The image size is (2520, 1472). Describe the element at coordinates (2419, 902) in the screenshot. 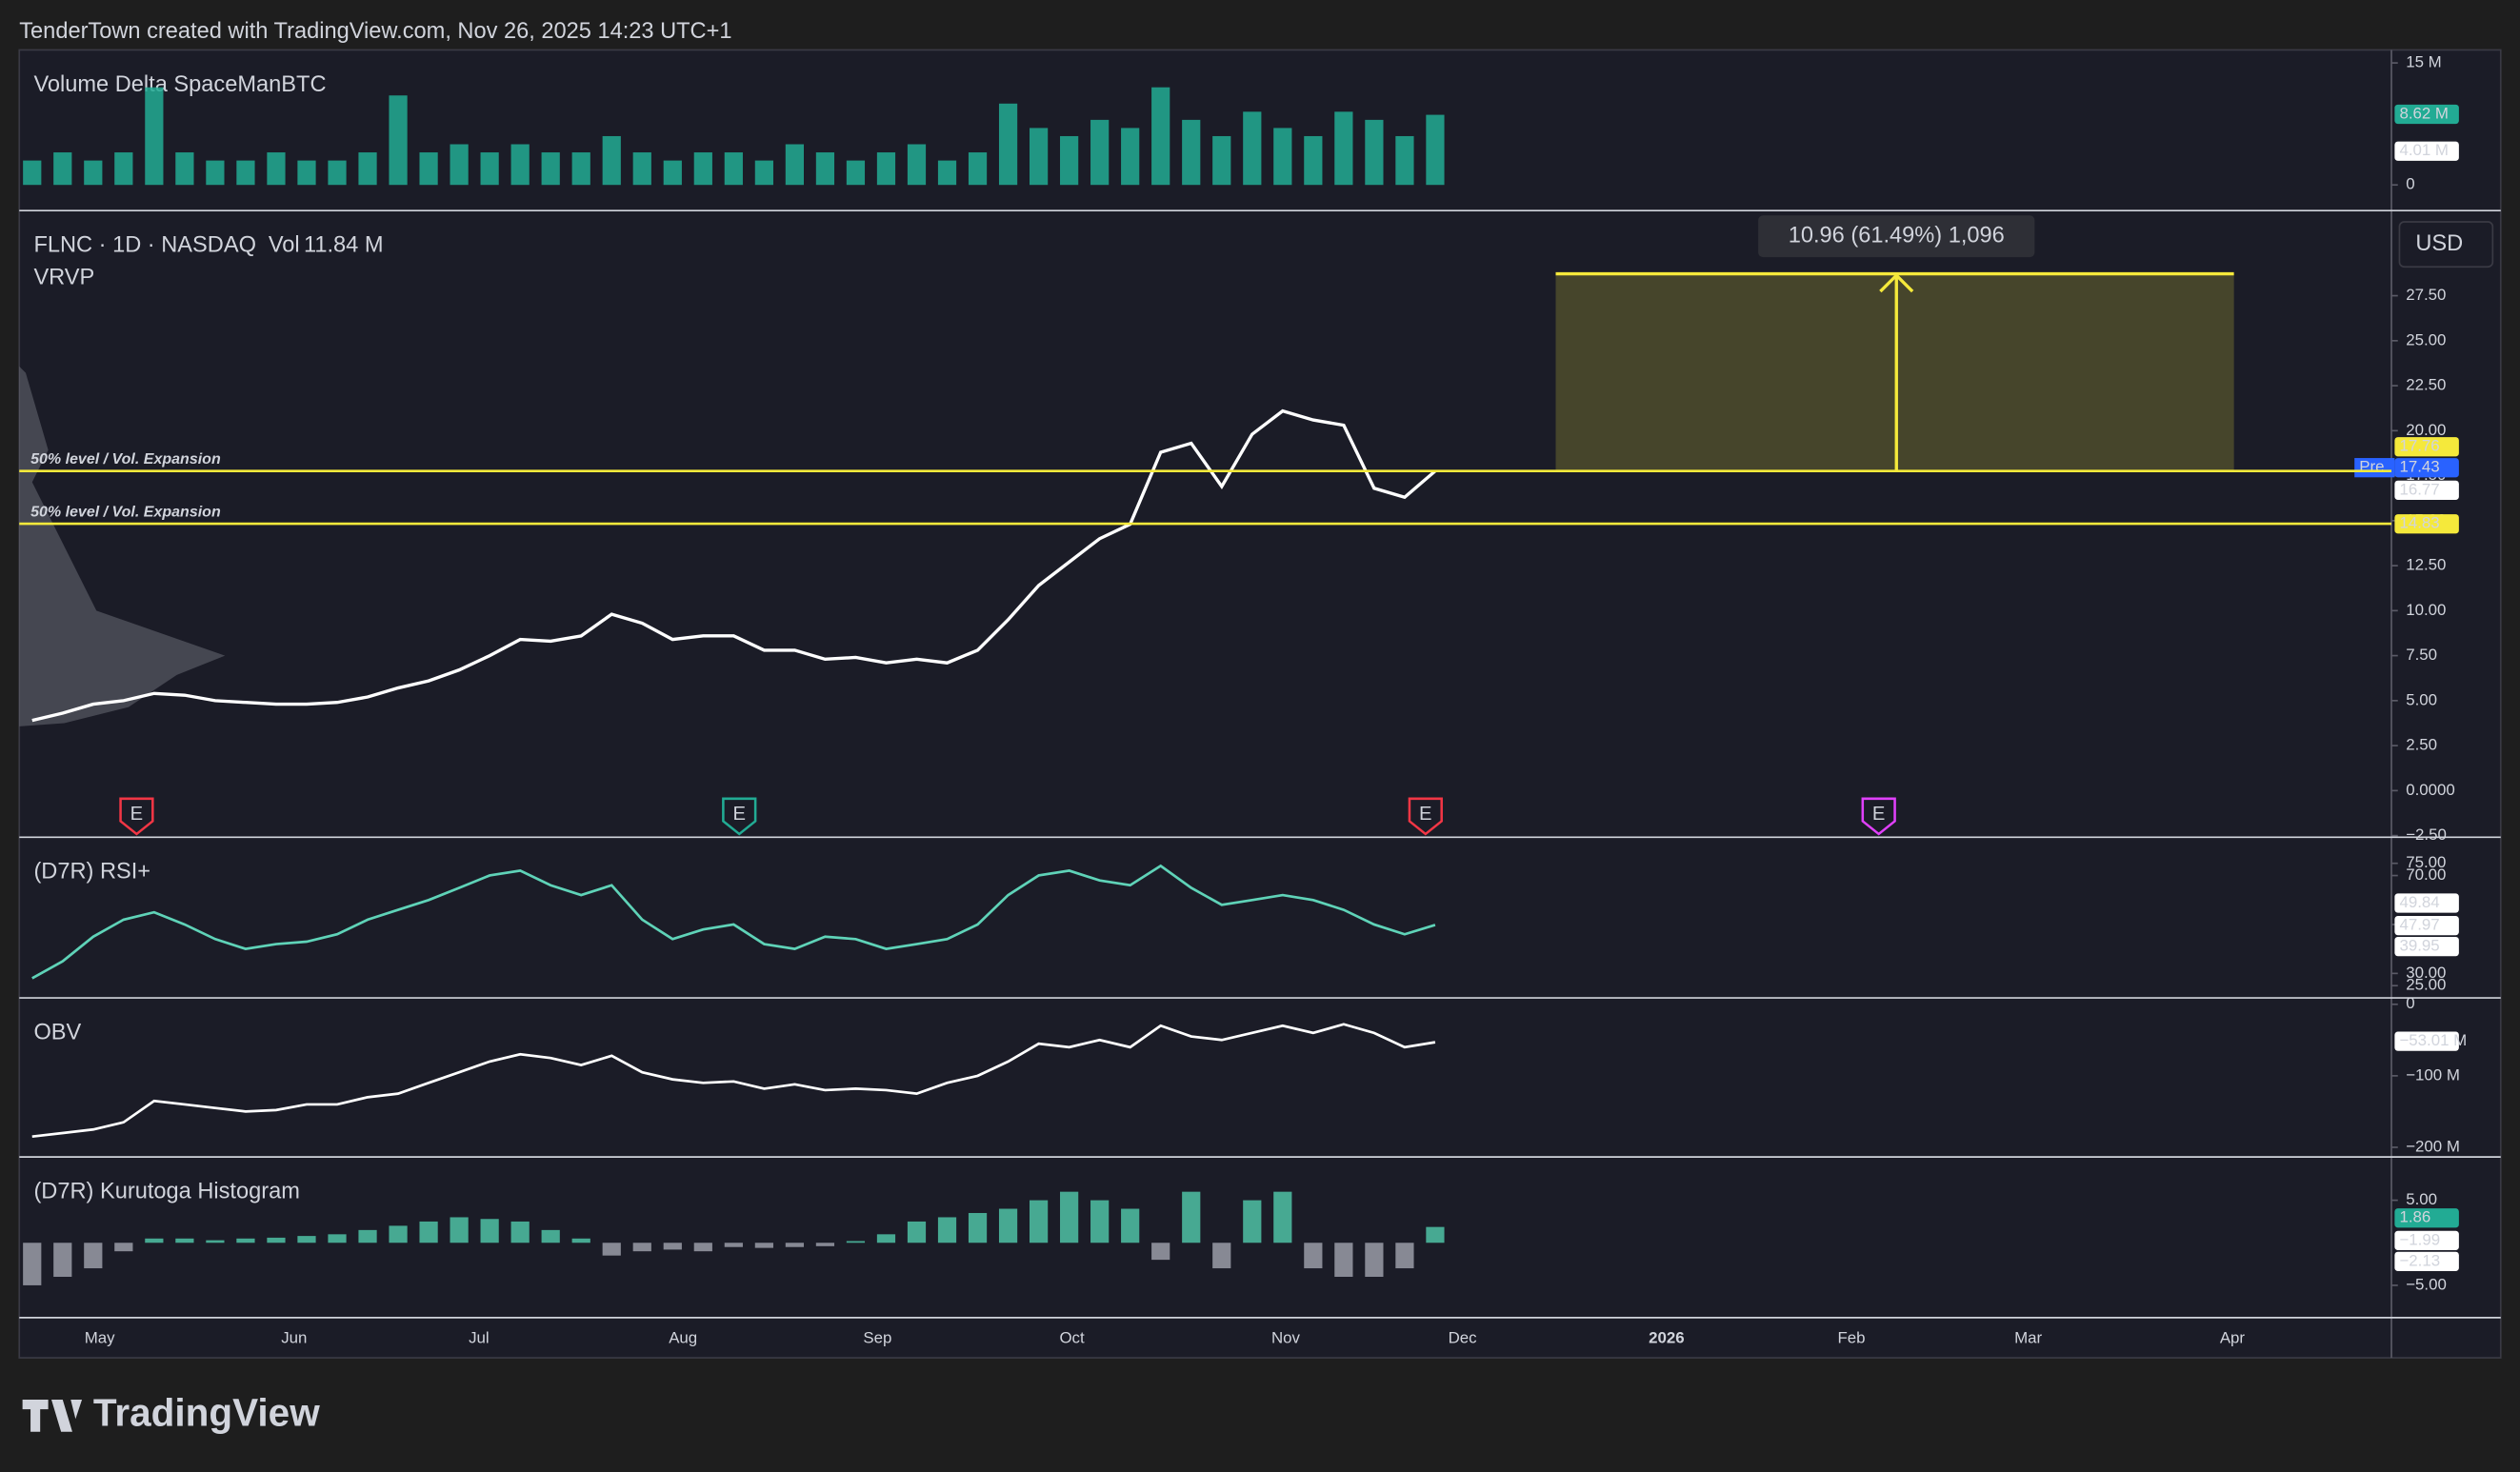

I see `price-badge-label: 49.84` at that location.